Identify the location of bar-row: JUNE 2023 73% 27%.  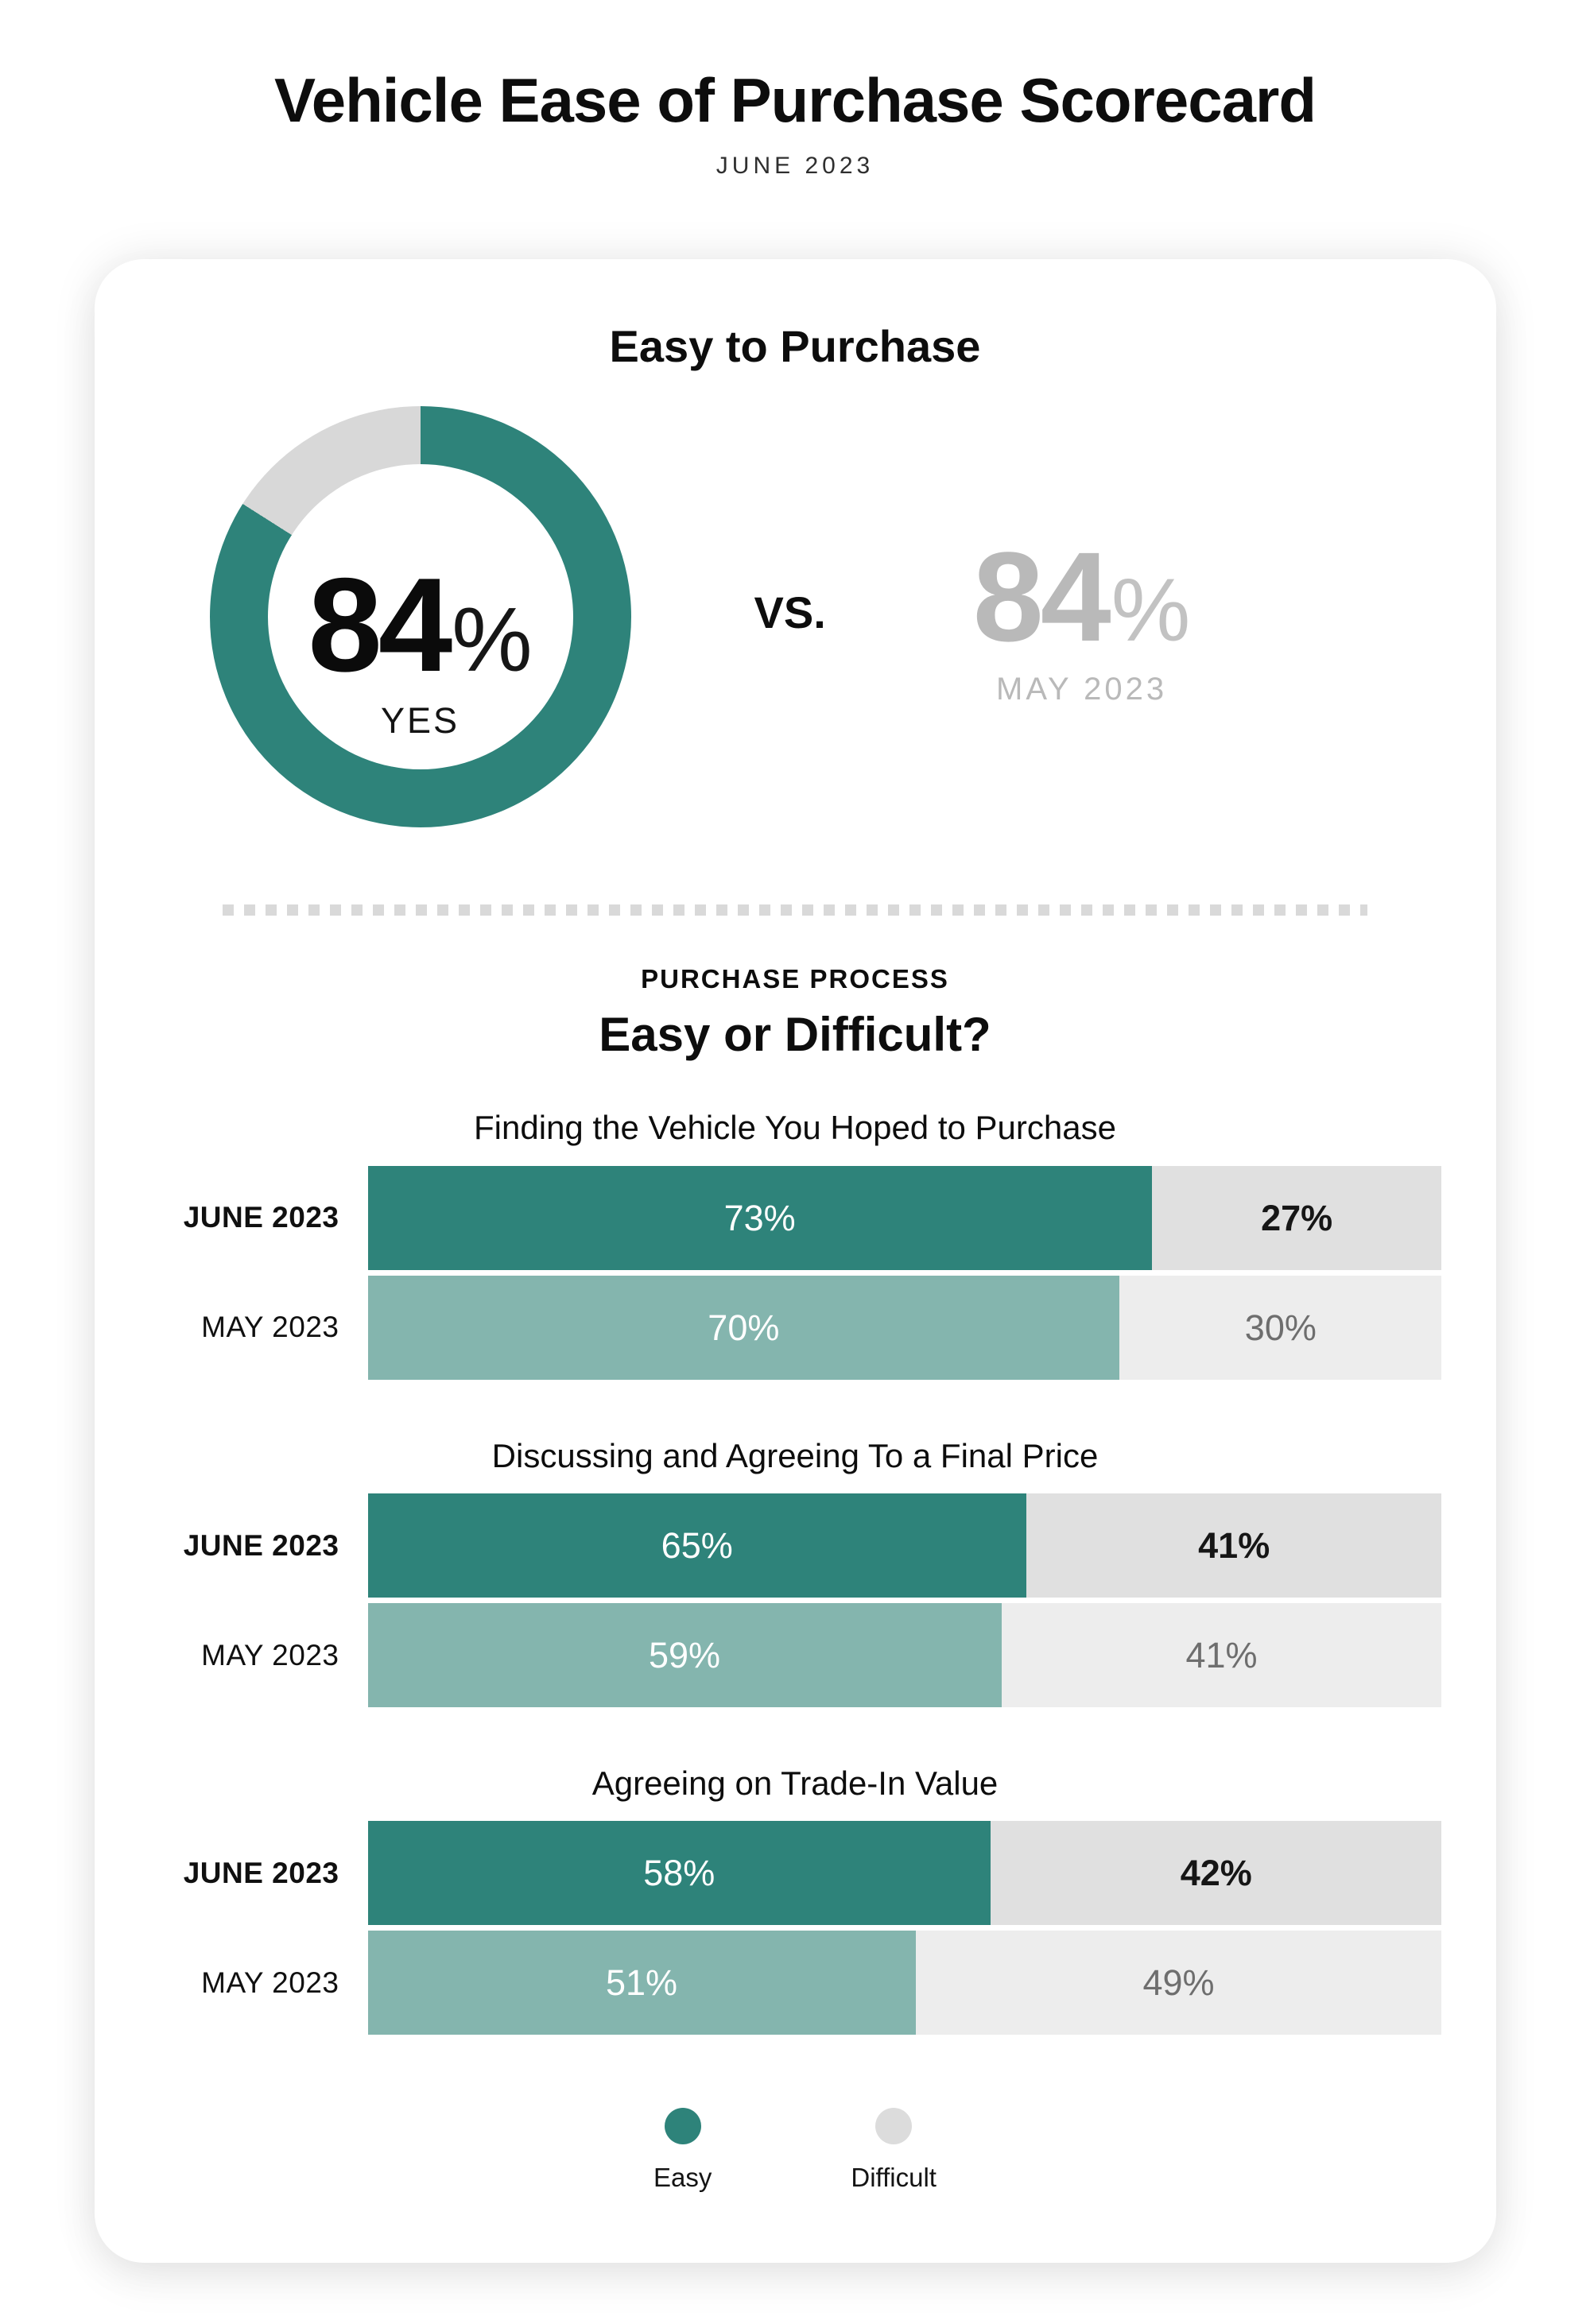
(795, 1217).